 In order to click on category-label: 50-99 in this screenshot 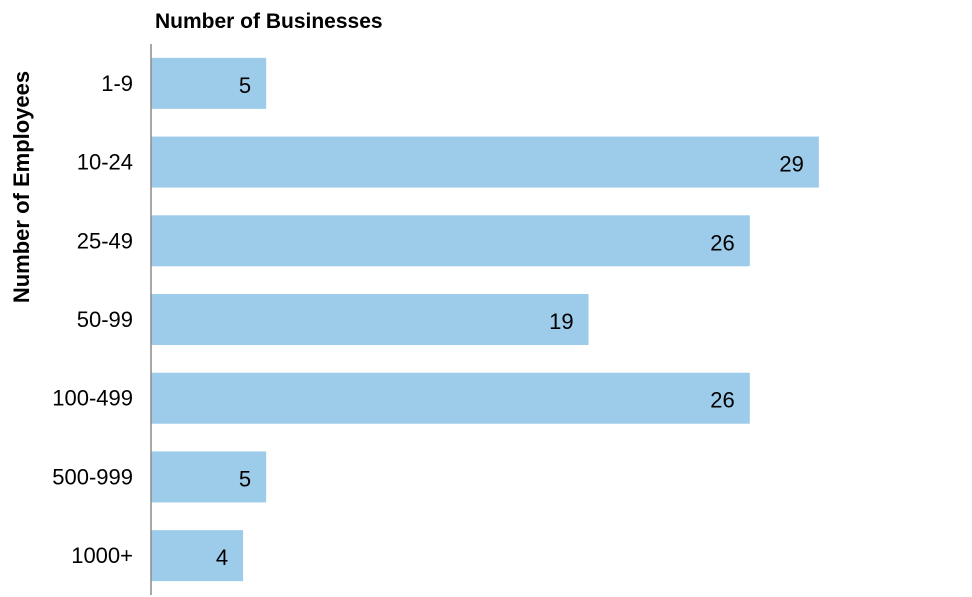, I will do `click(105, 319)`.